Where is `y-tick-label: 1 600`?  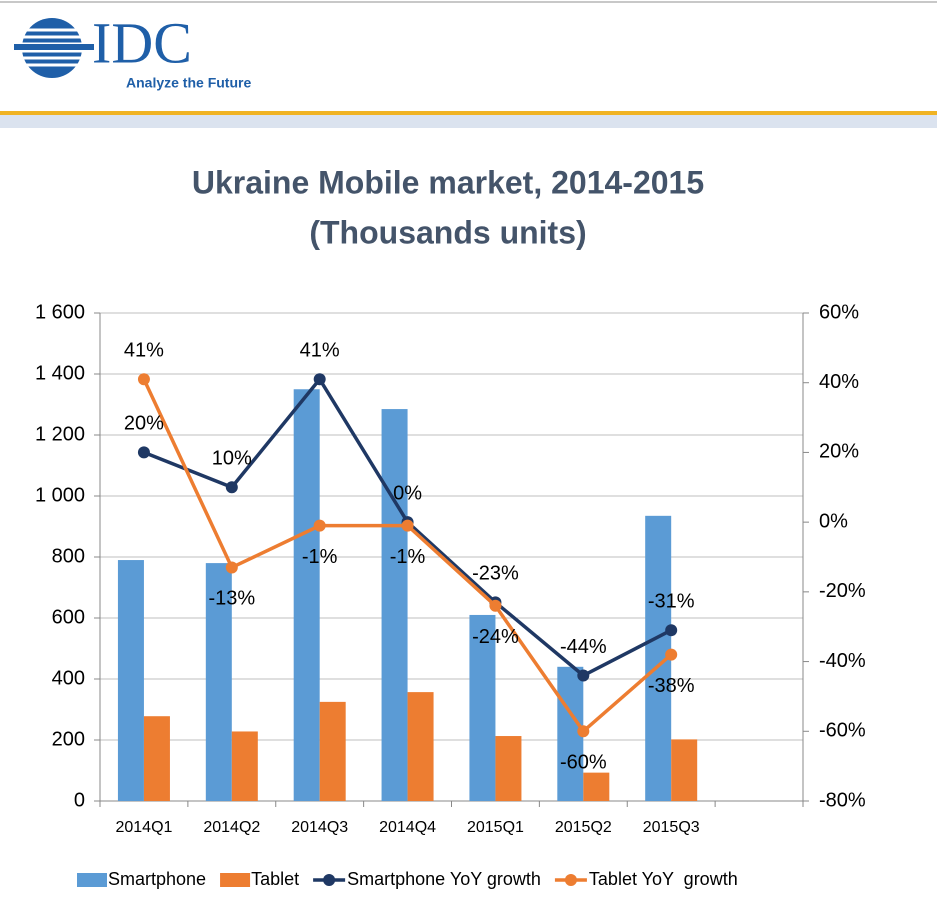
y-tick-label: 1 600 is located at coordinates (60, 312).